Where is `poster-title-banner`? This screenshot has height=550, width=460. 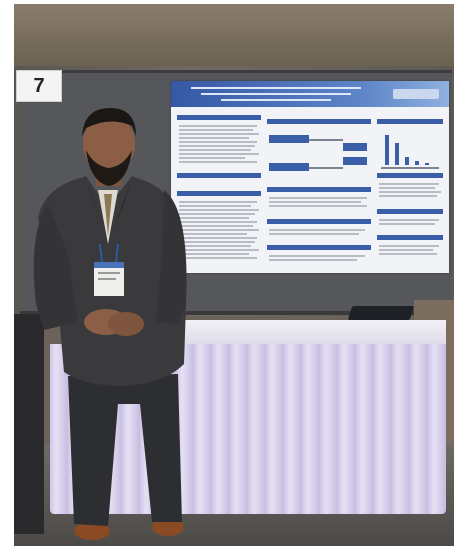 poster-title-banner is located at coordinates (310, 94).